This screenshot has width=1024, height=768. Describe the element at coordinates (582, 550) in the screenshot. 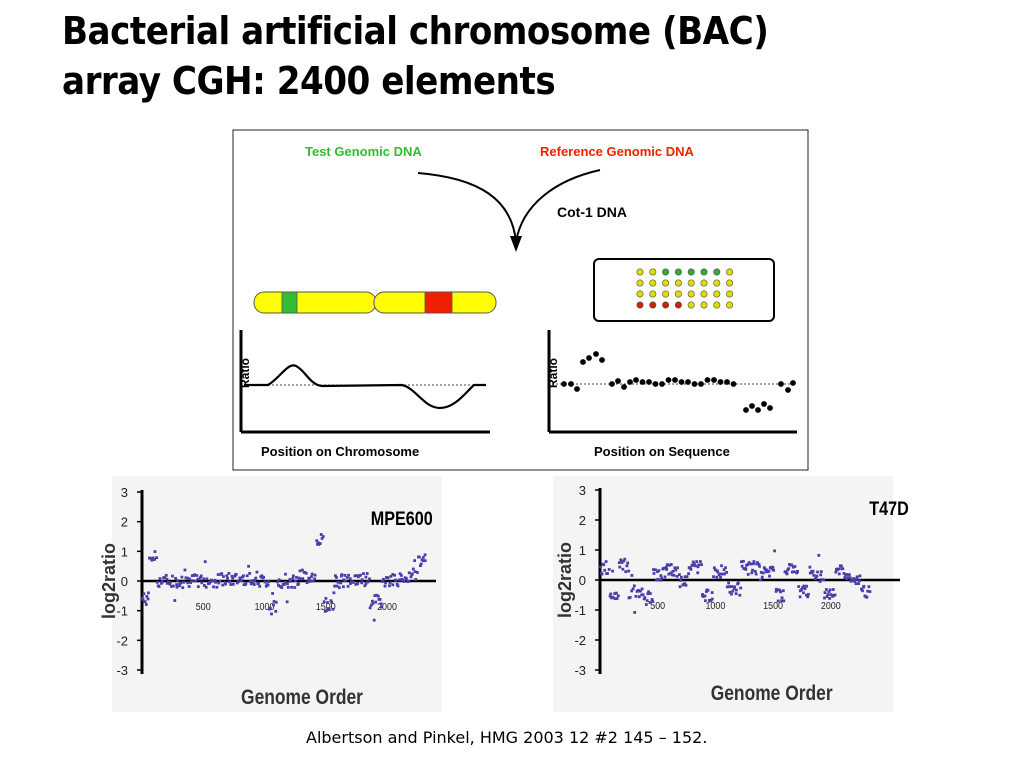

I see `y-tick-label: 1` at that location.